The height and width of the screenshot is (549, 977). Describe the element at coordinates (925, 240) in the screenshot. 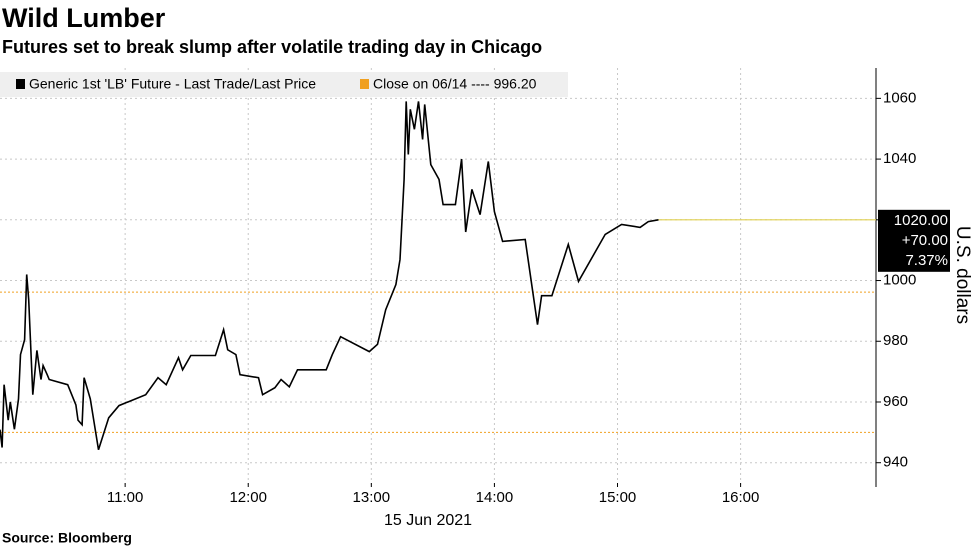

I see `last-price-label: +70.00` at that location.